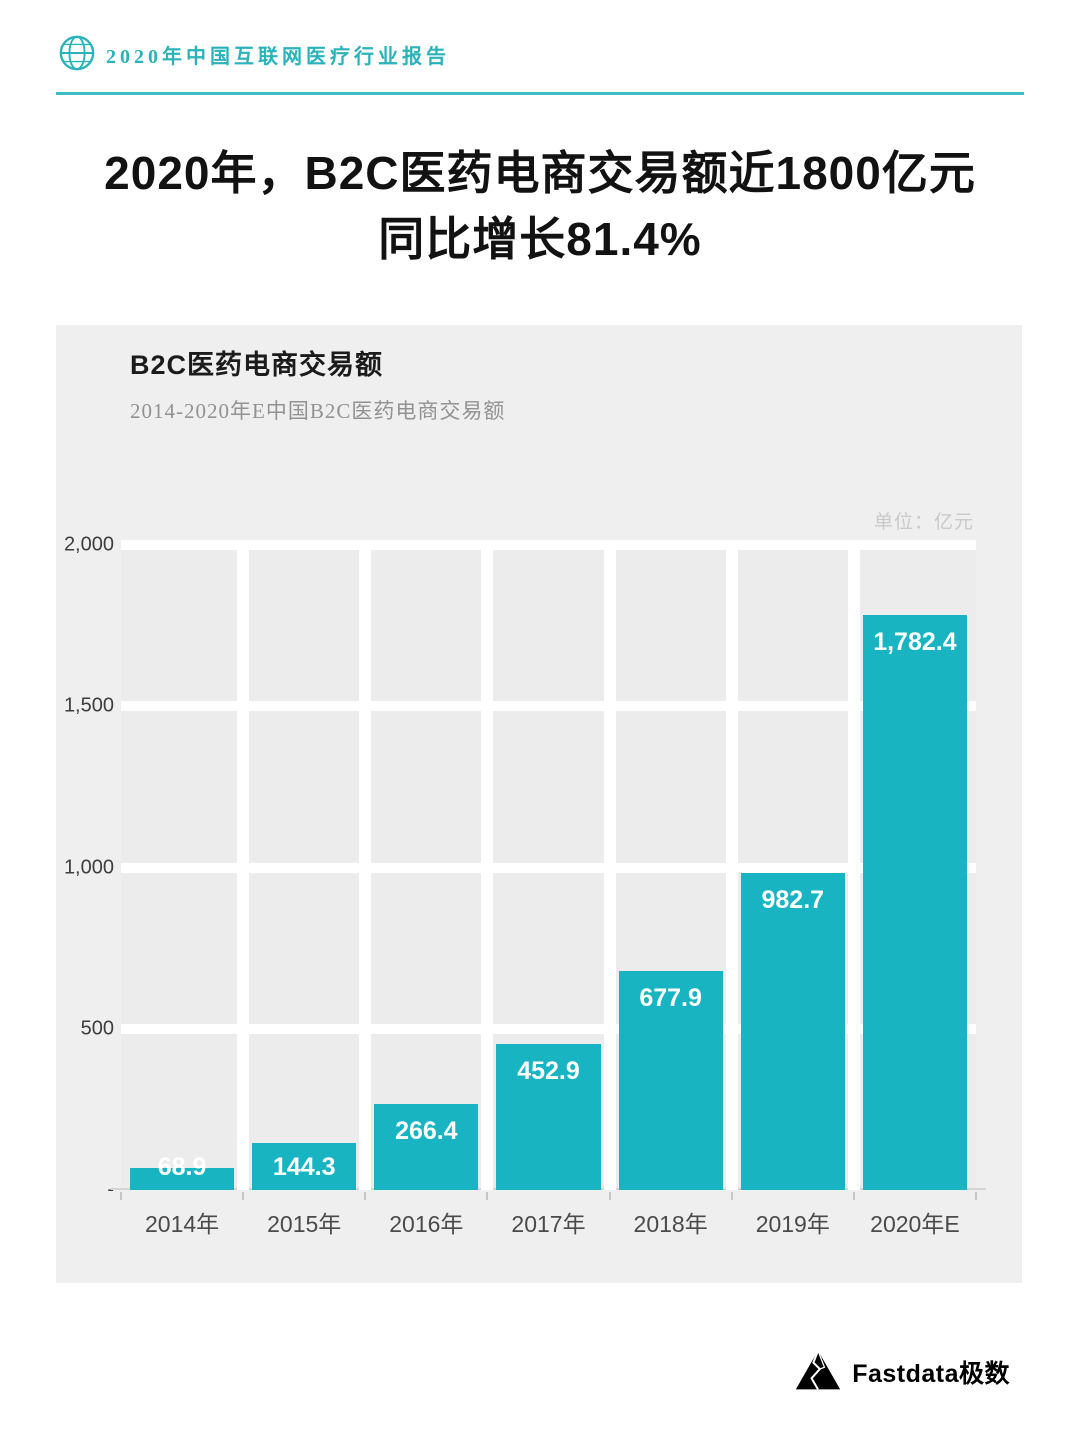 This screenshot has width=1080, height=1439. Describe the element at coordinates (304, 1224) in the screenshot. I see `x-axis-category-label: 2015年` at that location.